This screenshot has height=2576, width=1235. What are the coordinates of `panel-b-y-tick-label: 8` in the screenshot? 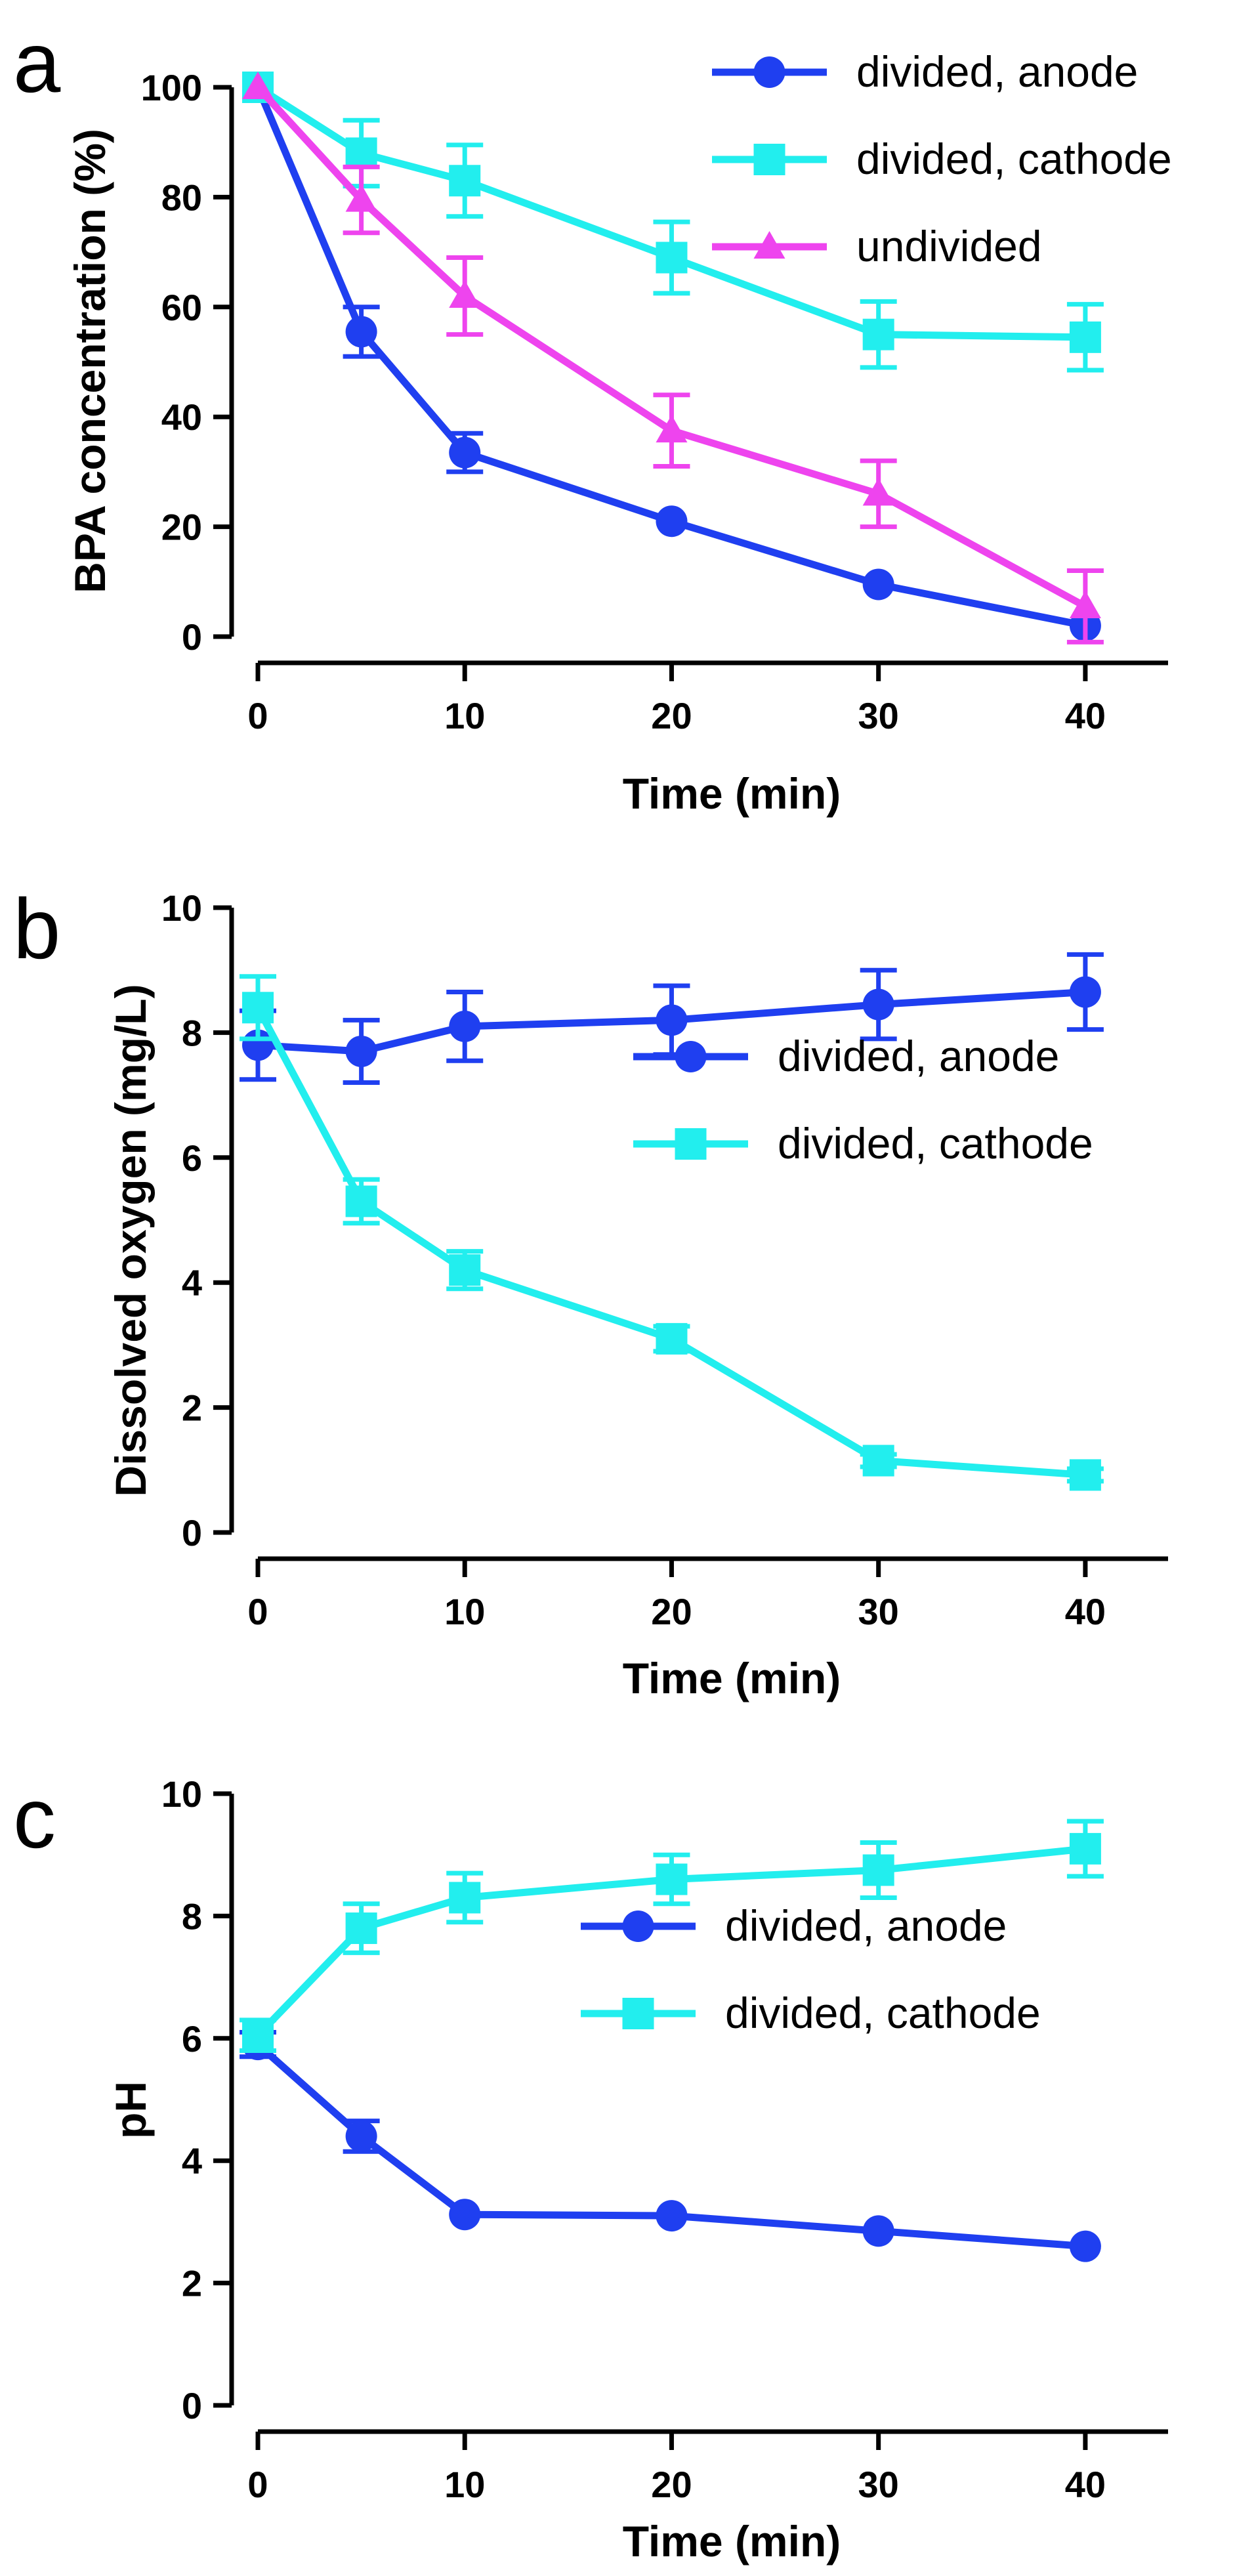 It's located at (192, 1032).